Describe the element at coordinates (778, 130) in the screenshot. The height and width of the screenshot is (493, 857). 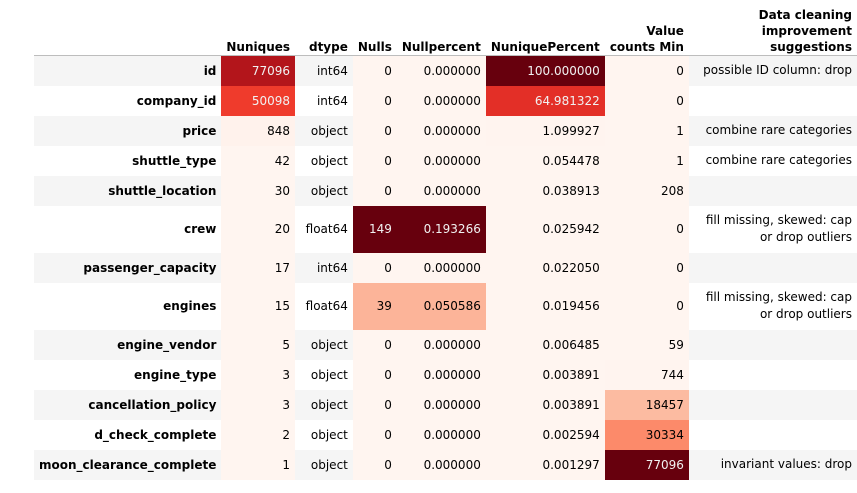
I see `suggestion-cell: combine rare categories` at that location.